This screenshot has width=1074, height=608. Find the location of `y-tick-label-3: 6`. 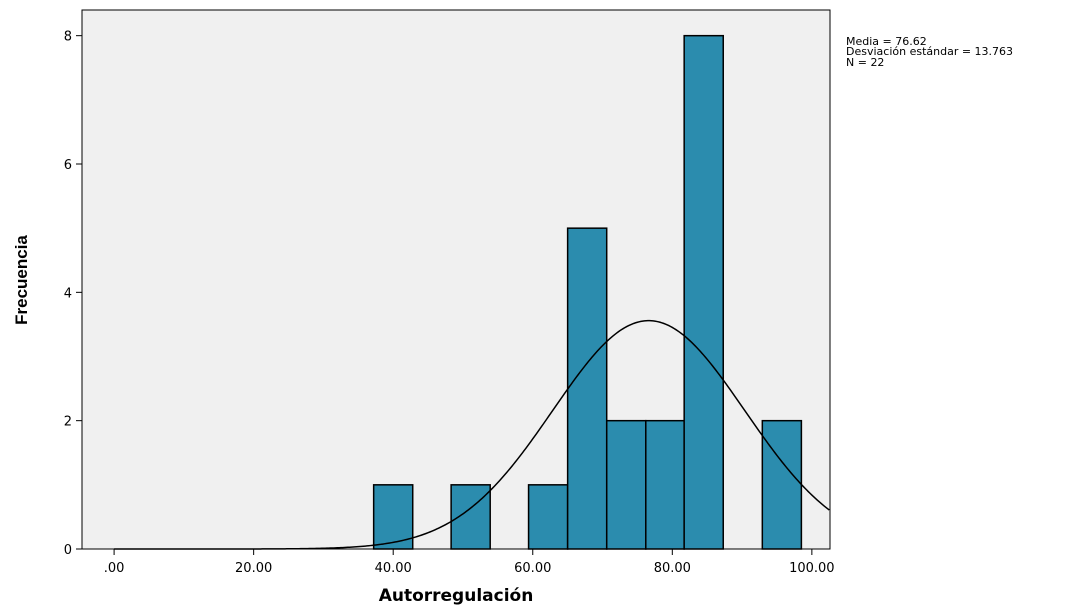

y-tick-label-3: 6 is located at coordinates (68, 165).